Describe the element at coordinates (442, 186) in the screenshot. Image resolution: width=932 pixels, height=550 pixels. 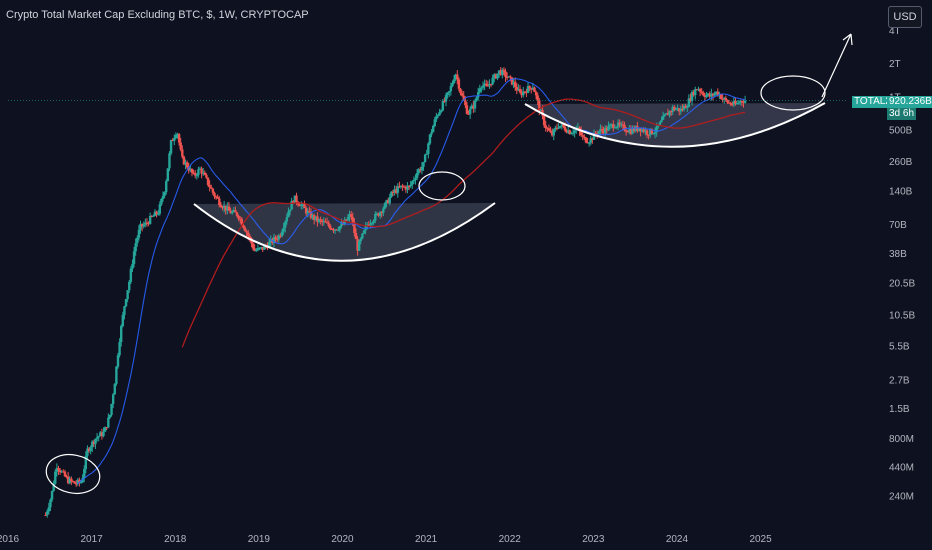
I see `highlight-ellipse-2020` at that location.